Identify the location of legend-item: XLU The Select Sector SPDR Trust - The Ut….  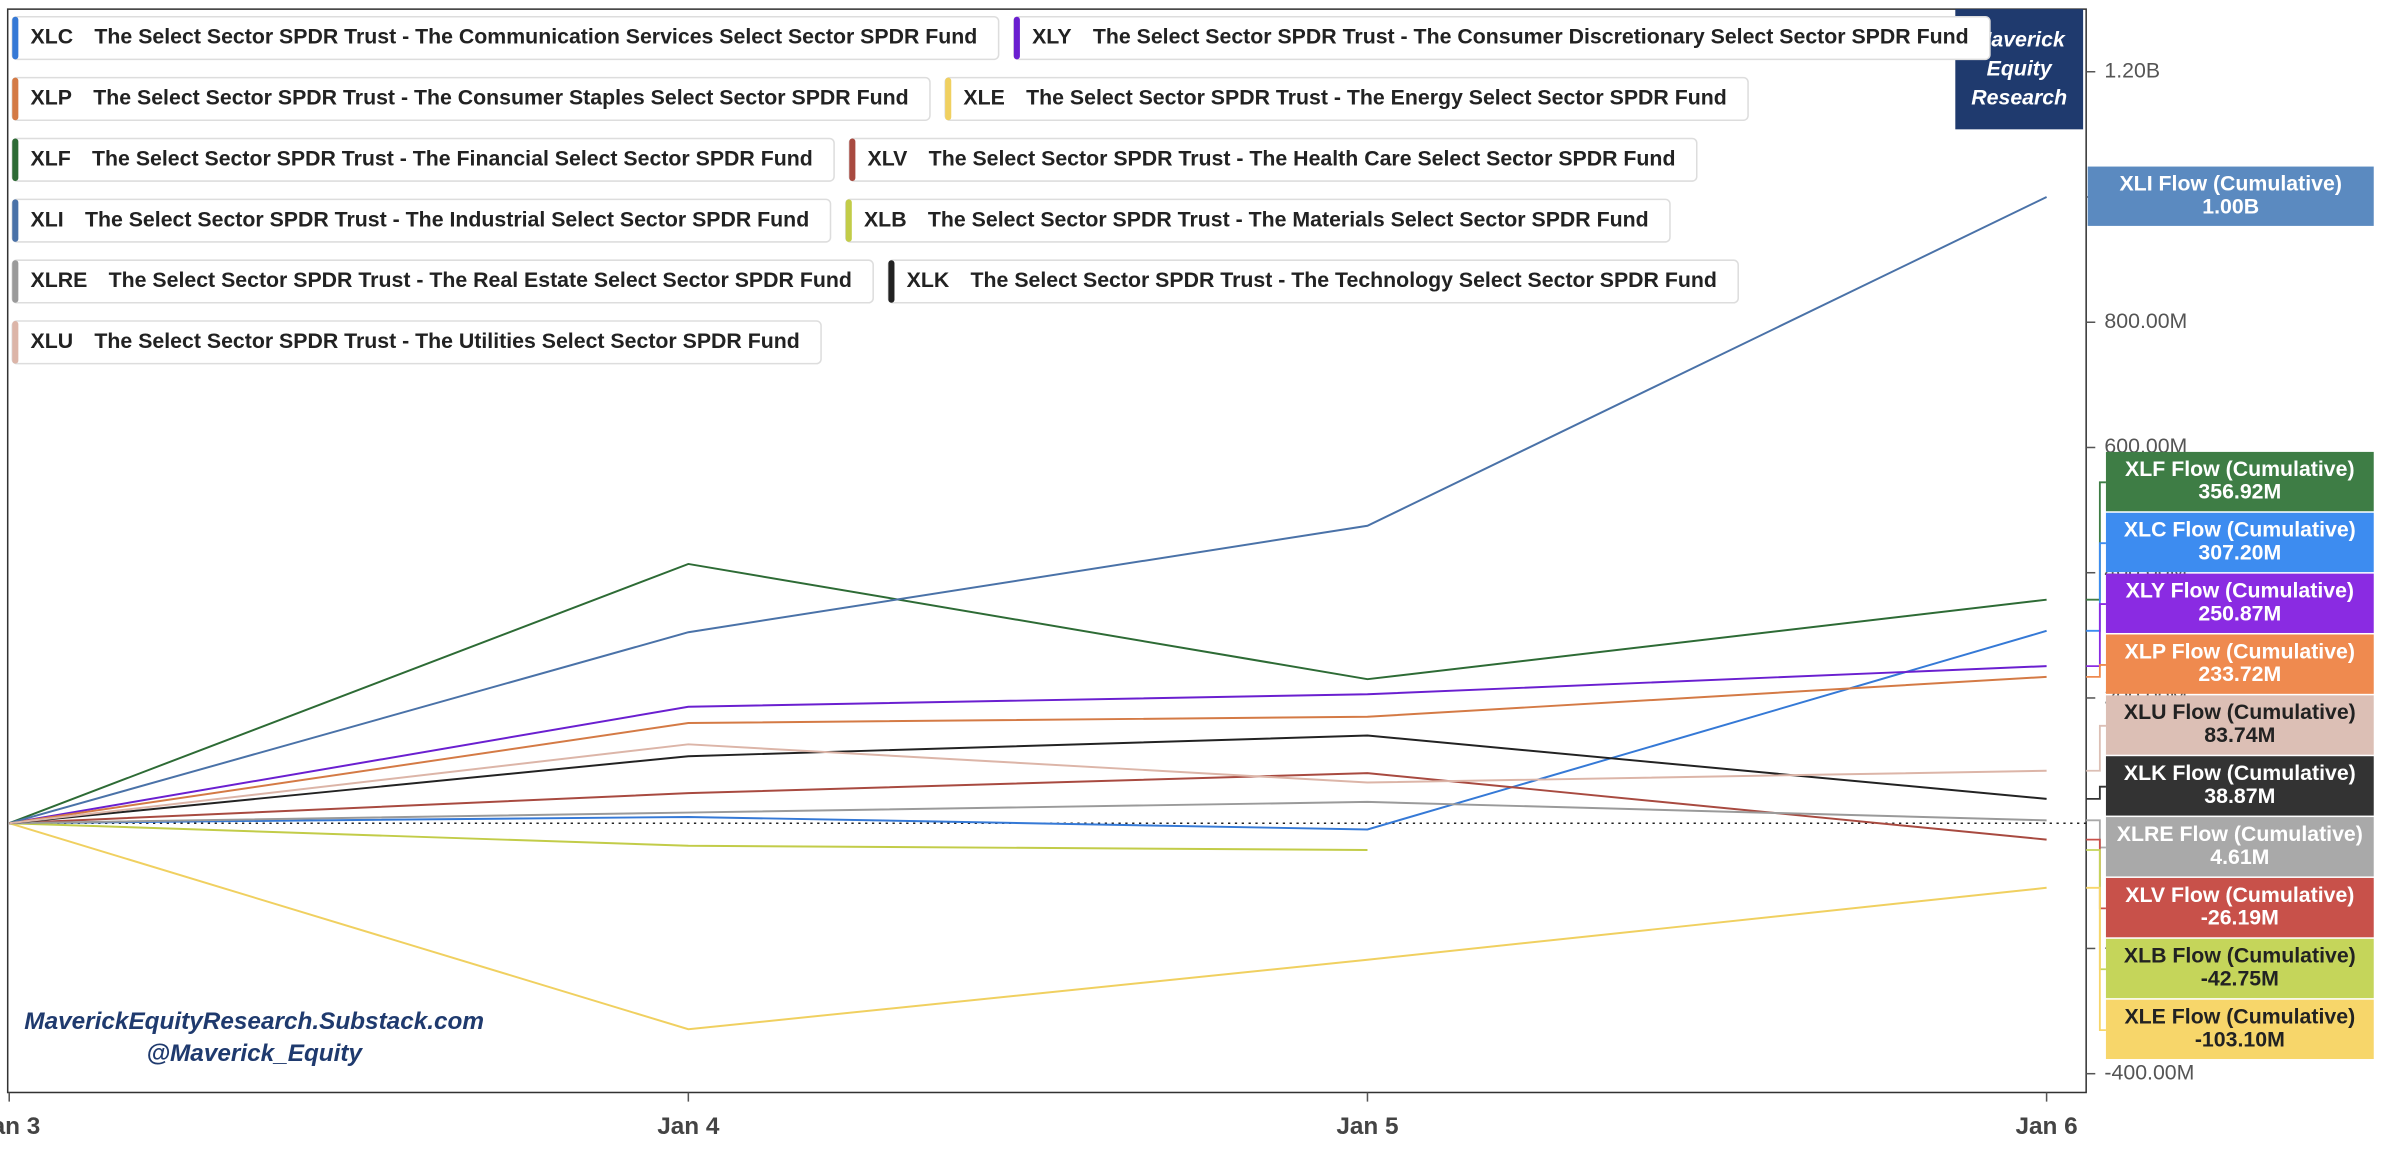
(416, 342).